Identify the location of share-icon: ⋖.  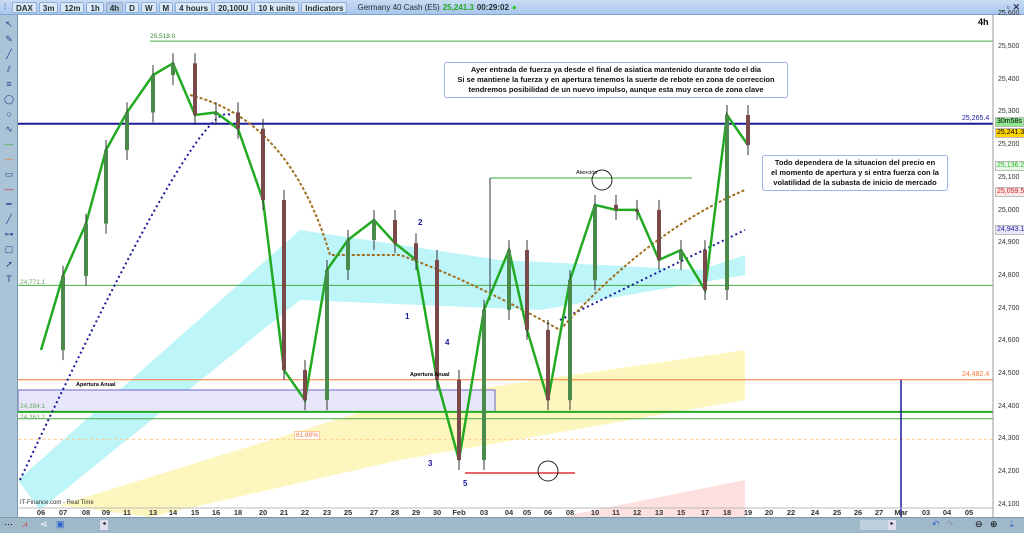
(44, 524).